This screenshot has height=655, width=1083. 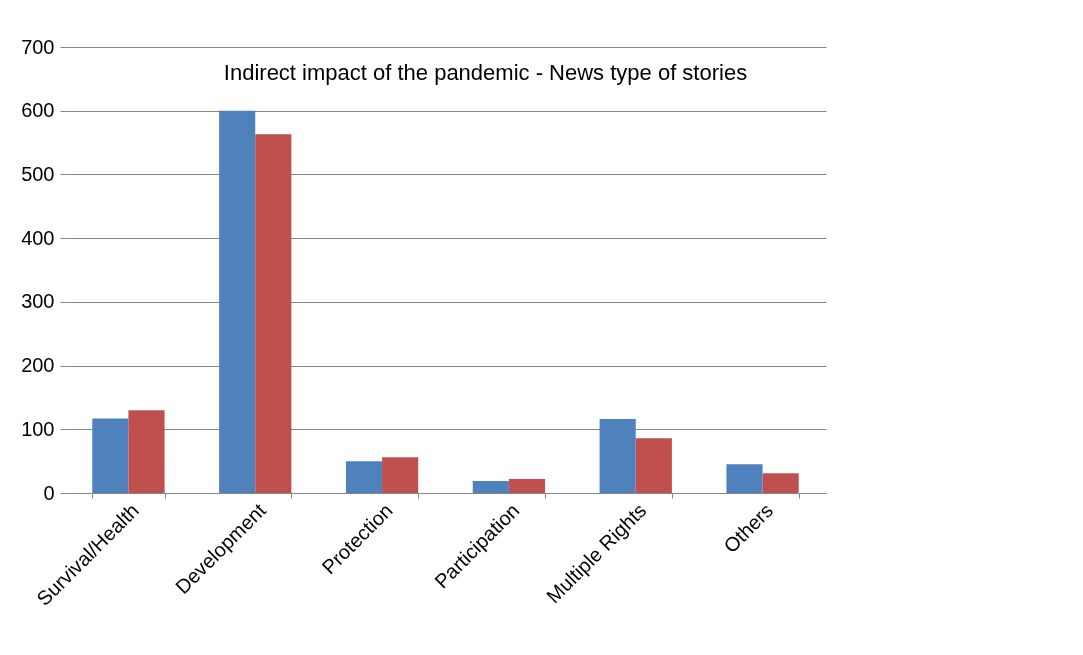 I want to click on y-tick-label: 400, so click(x=38, y=237).